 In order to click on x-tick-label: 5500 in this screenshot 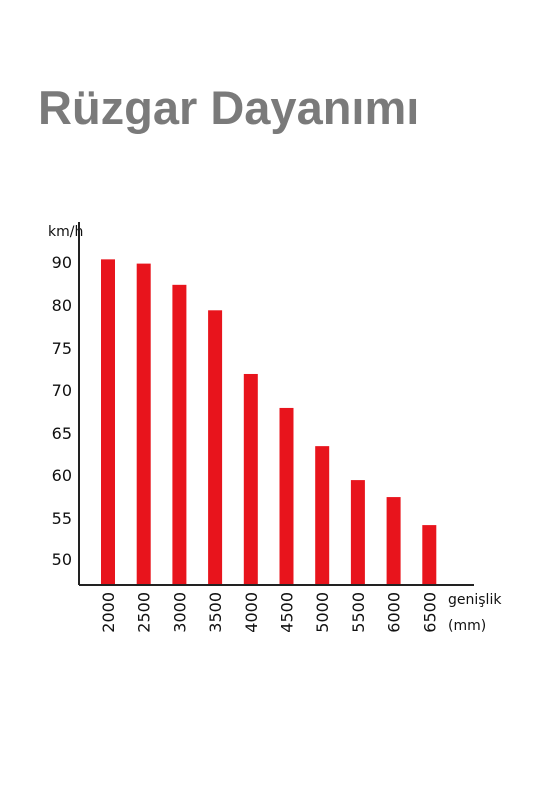, I will do `click(358, 612)`.